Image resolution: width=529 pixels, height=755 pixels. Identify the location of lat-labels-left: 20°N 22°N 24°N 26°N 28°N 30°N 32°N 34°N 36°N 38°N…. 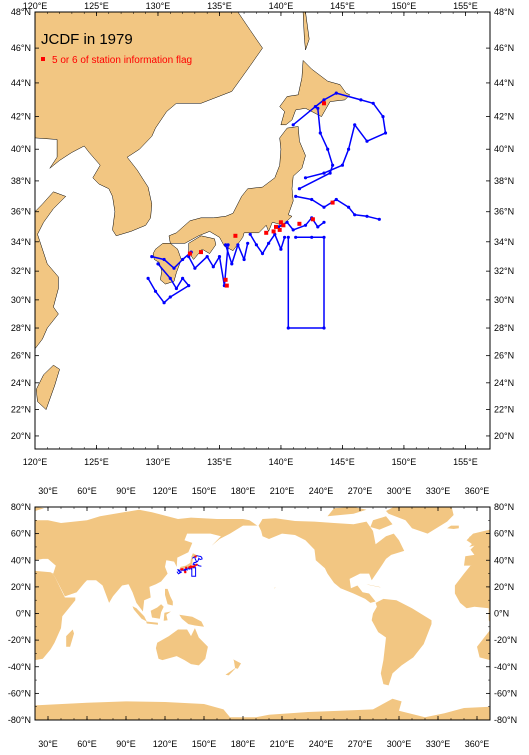
(21, 224).